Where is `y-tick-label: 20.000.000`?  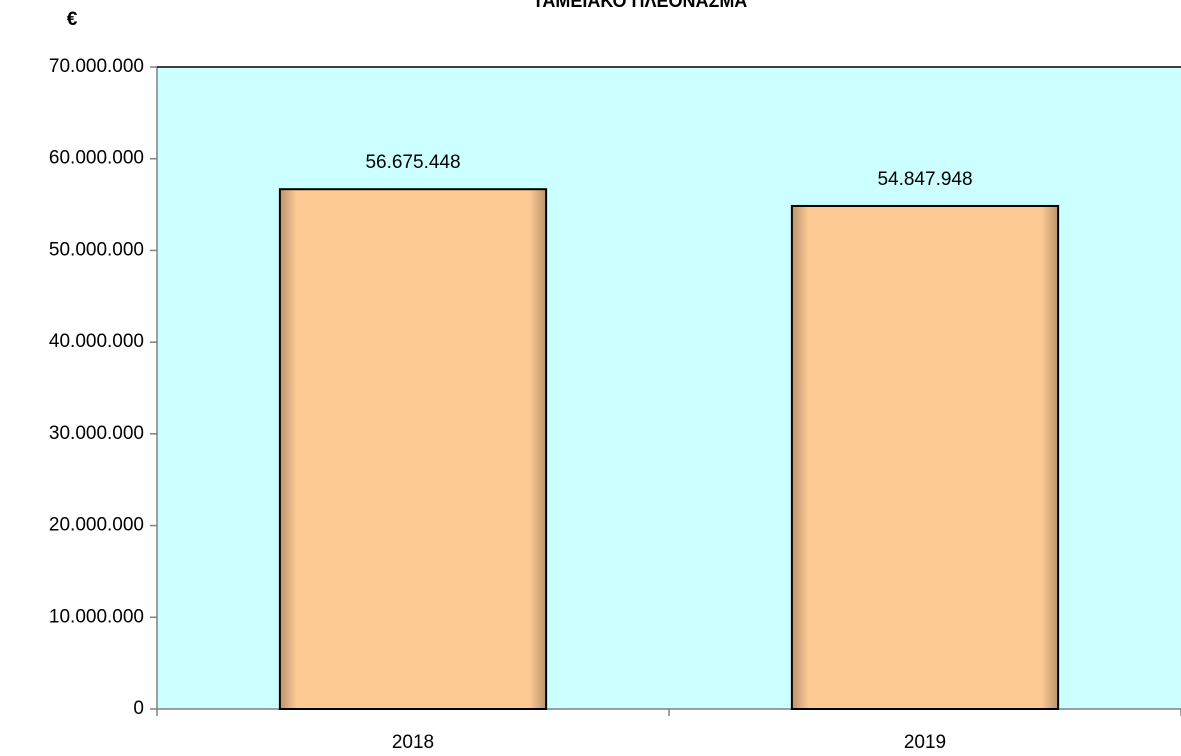
y-tick-label: 20.000.000 is located at coordinates (96, 525).